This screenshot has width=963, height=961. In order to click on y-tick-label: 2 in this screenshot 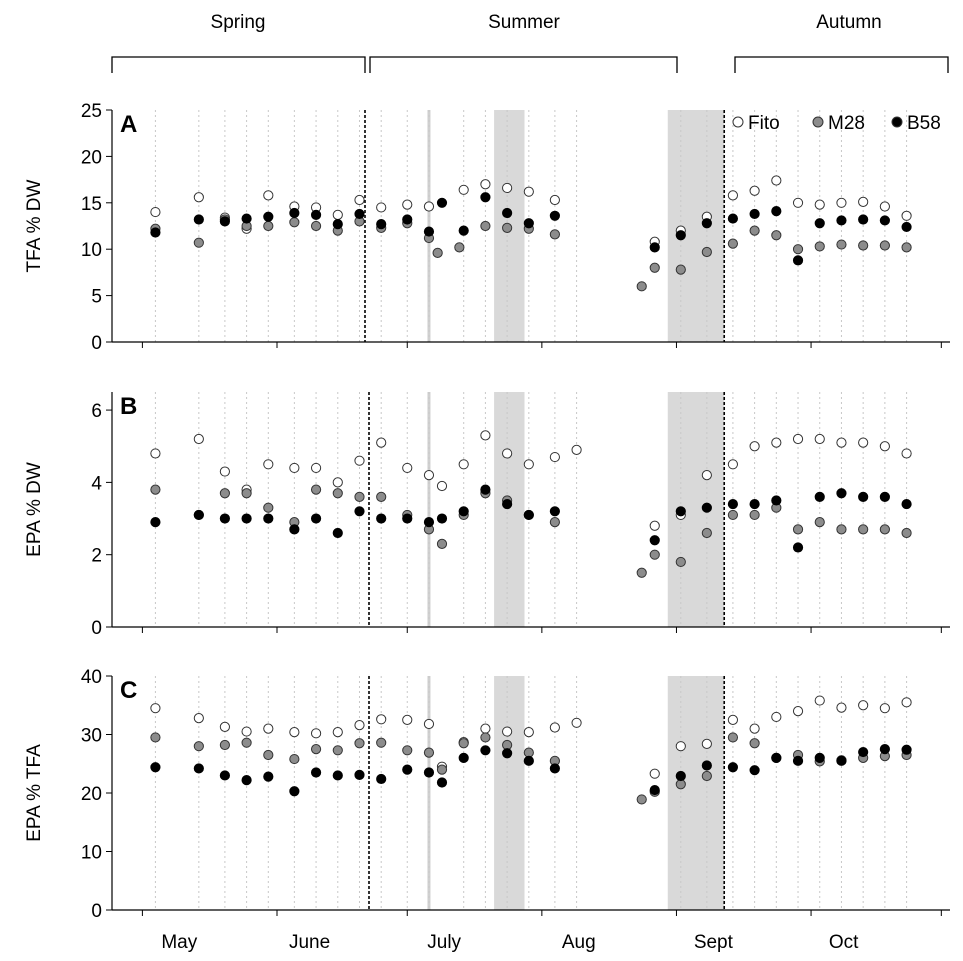, I will do `click(96, 556)`.